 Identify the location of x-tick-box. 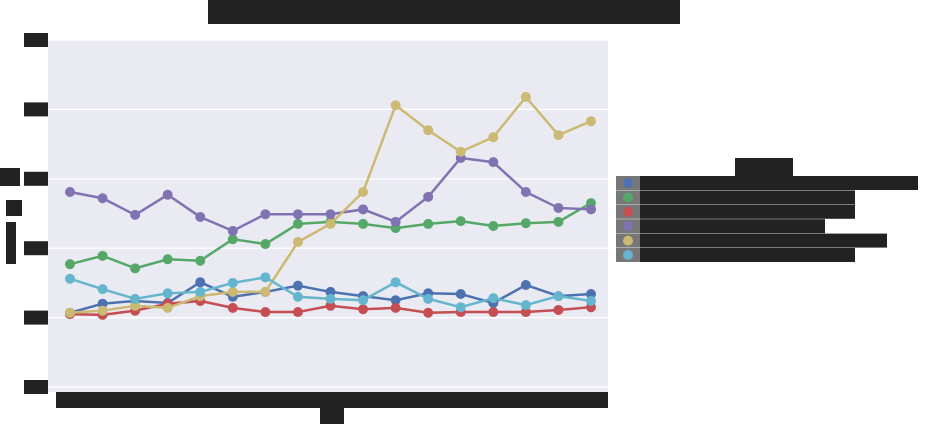
(332, 400).